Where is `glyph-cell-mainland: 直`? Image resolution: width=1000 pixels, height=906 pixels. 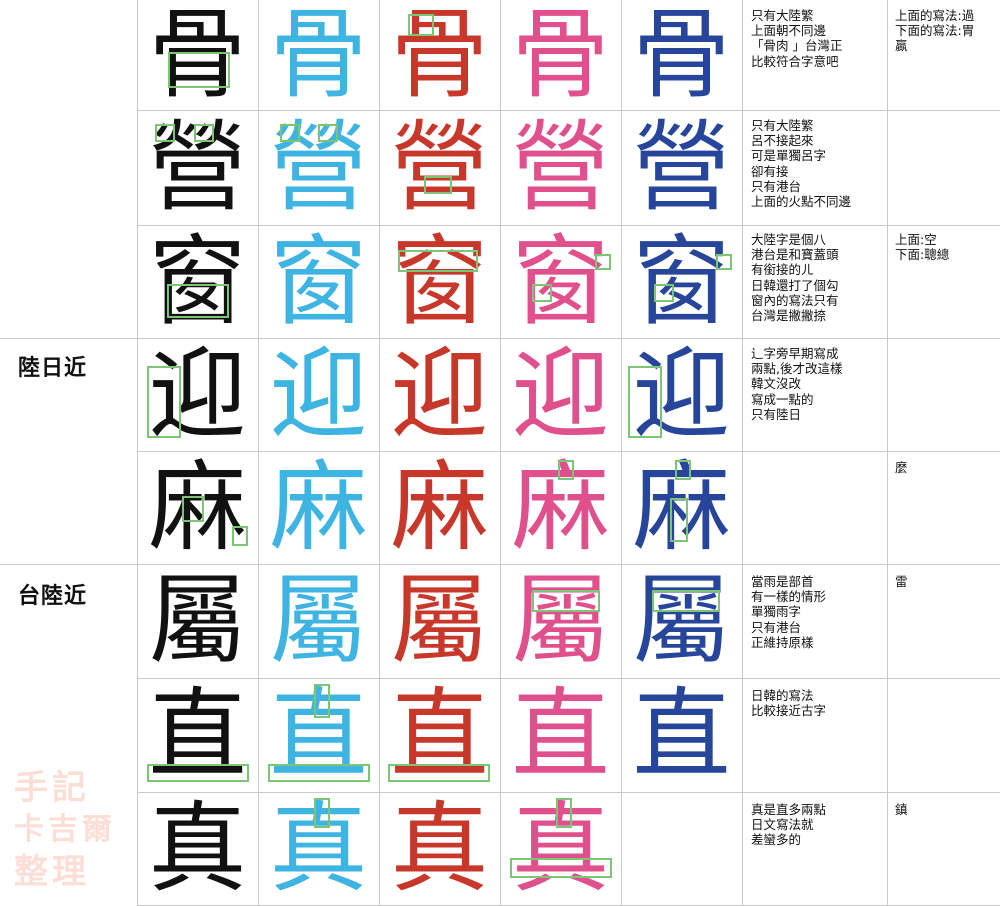
glyph-cell-mainland: 直 is located at coordinates (681, 735).